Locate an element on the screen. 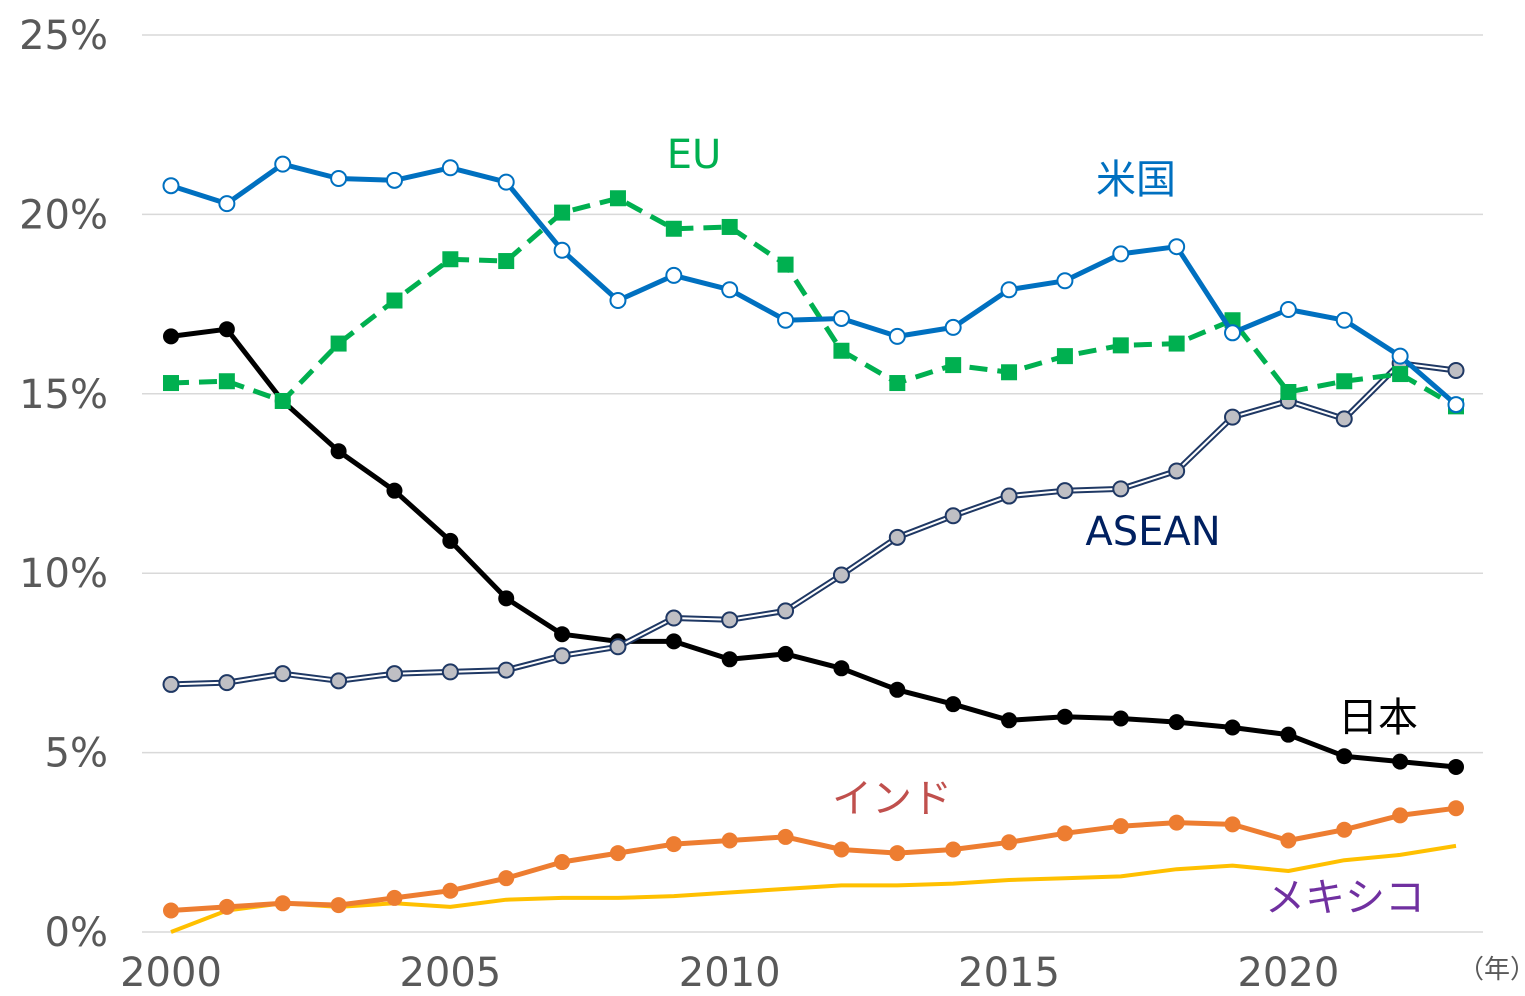 The image size is (1525, 996). series-label-asean: ASEAN is located at coordinates (1152, 532).